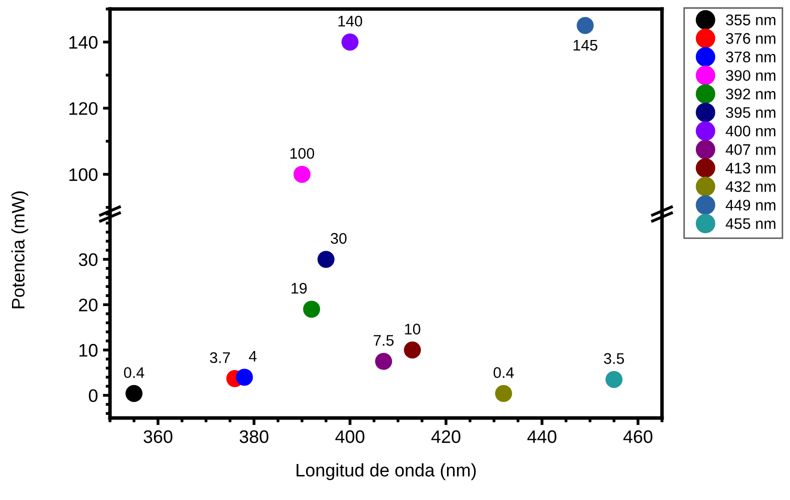 The height and width of the screenshot is (500, 790). What do you see at coordinates (751, 94) in the screenshot?
I see `legend-label: 392 nm` at bounding box center [751, 94].